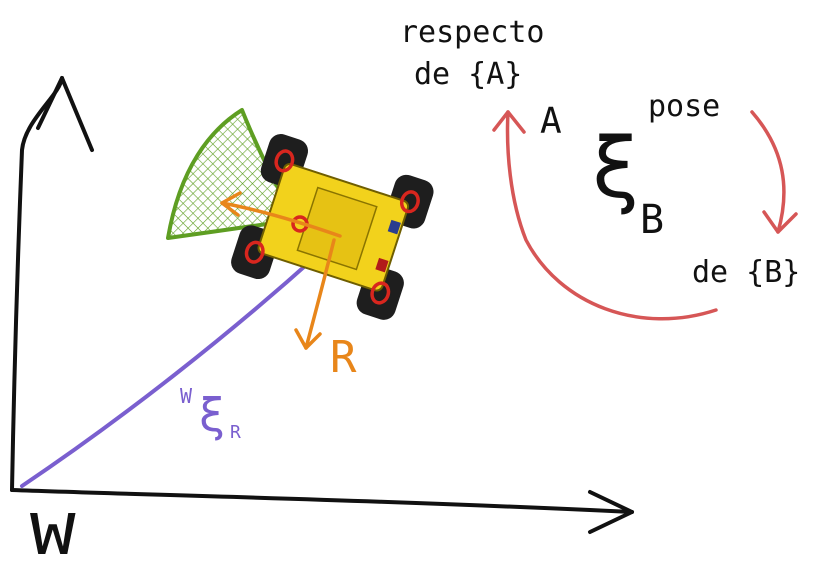  What do you see at coordinates (281, 219) in the screenshot?
I see `robot-x-axis` at bounding box center [281, 219].